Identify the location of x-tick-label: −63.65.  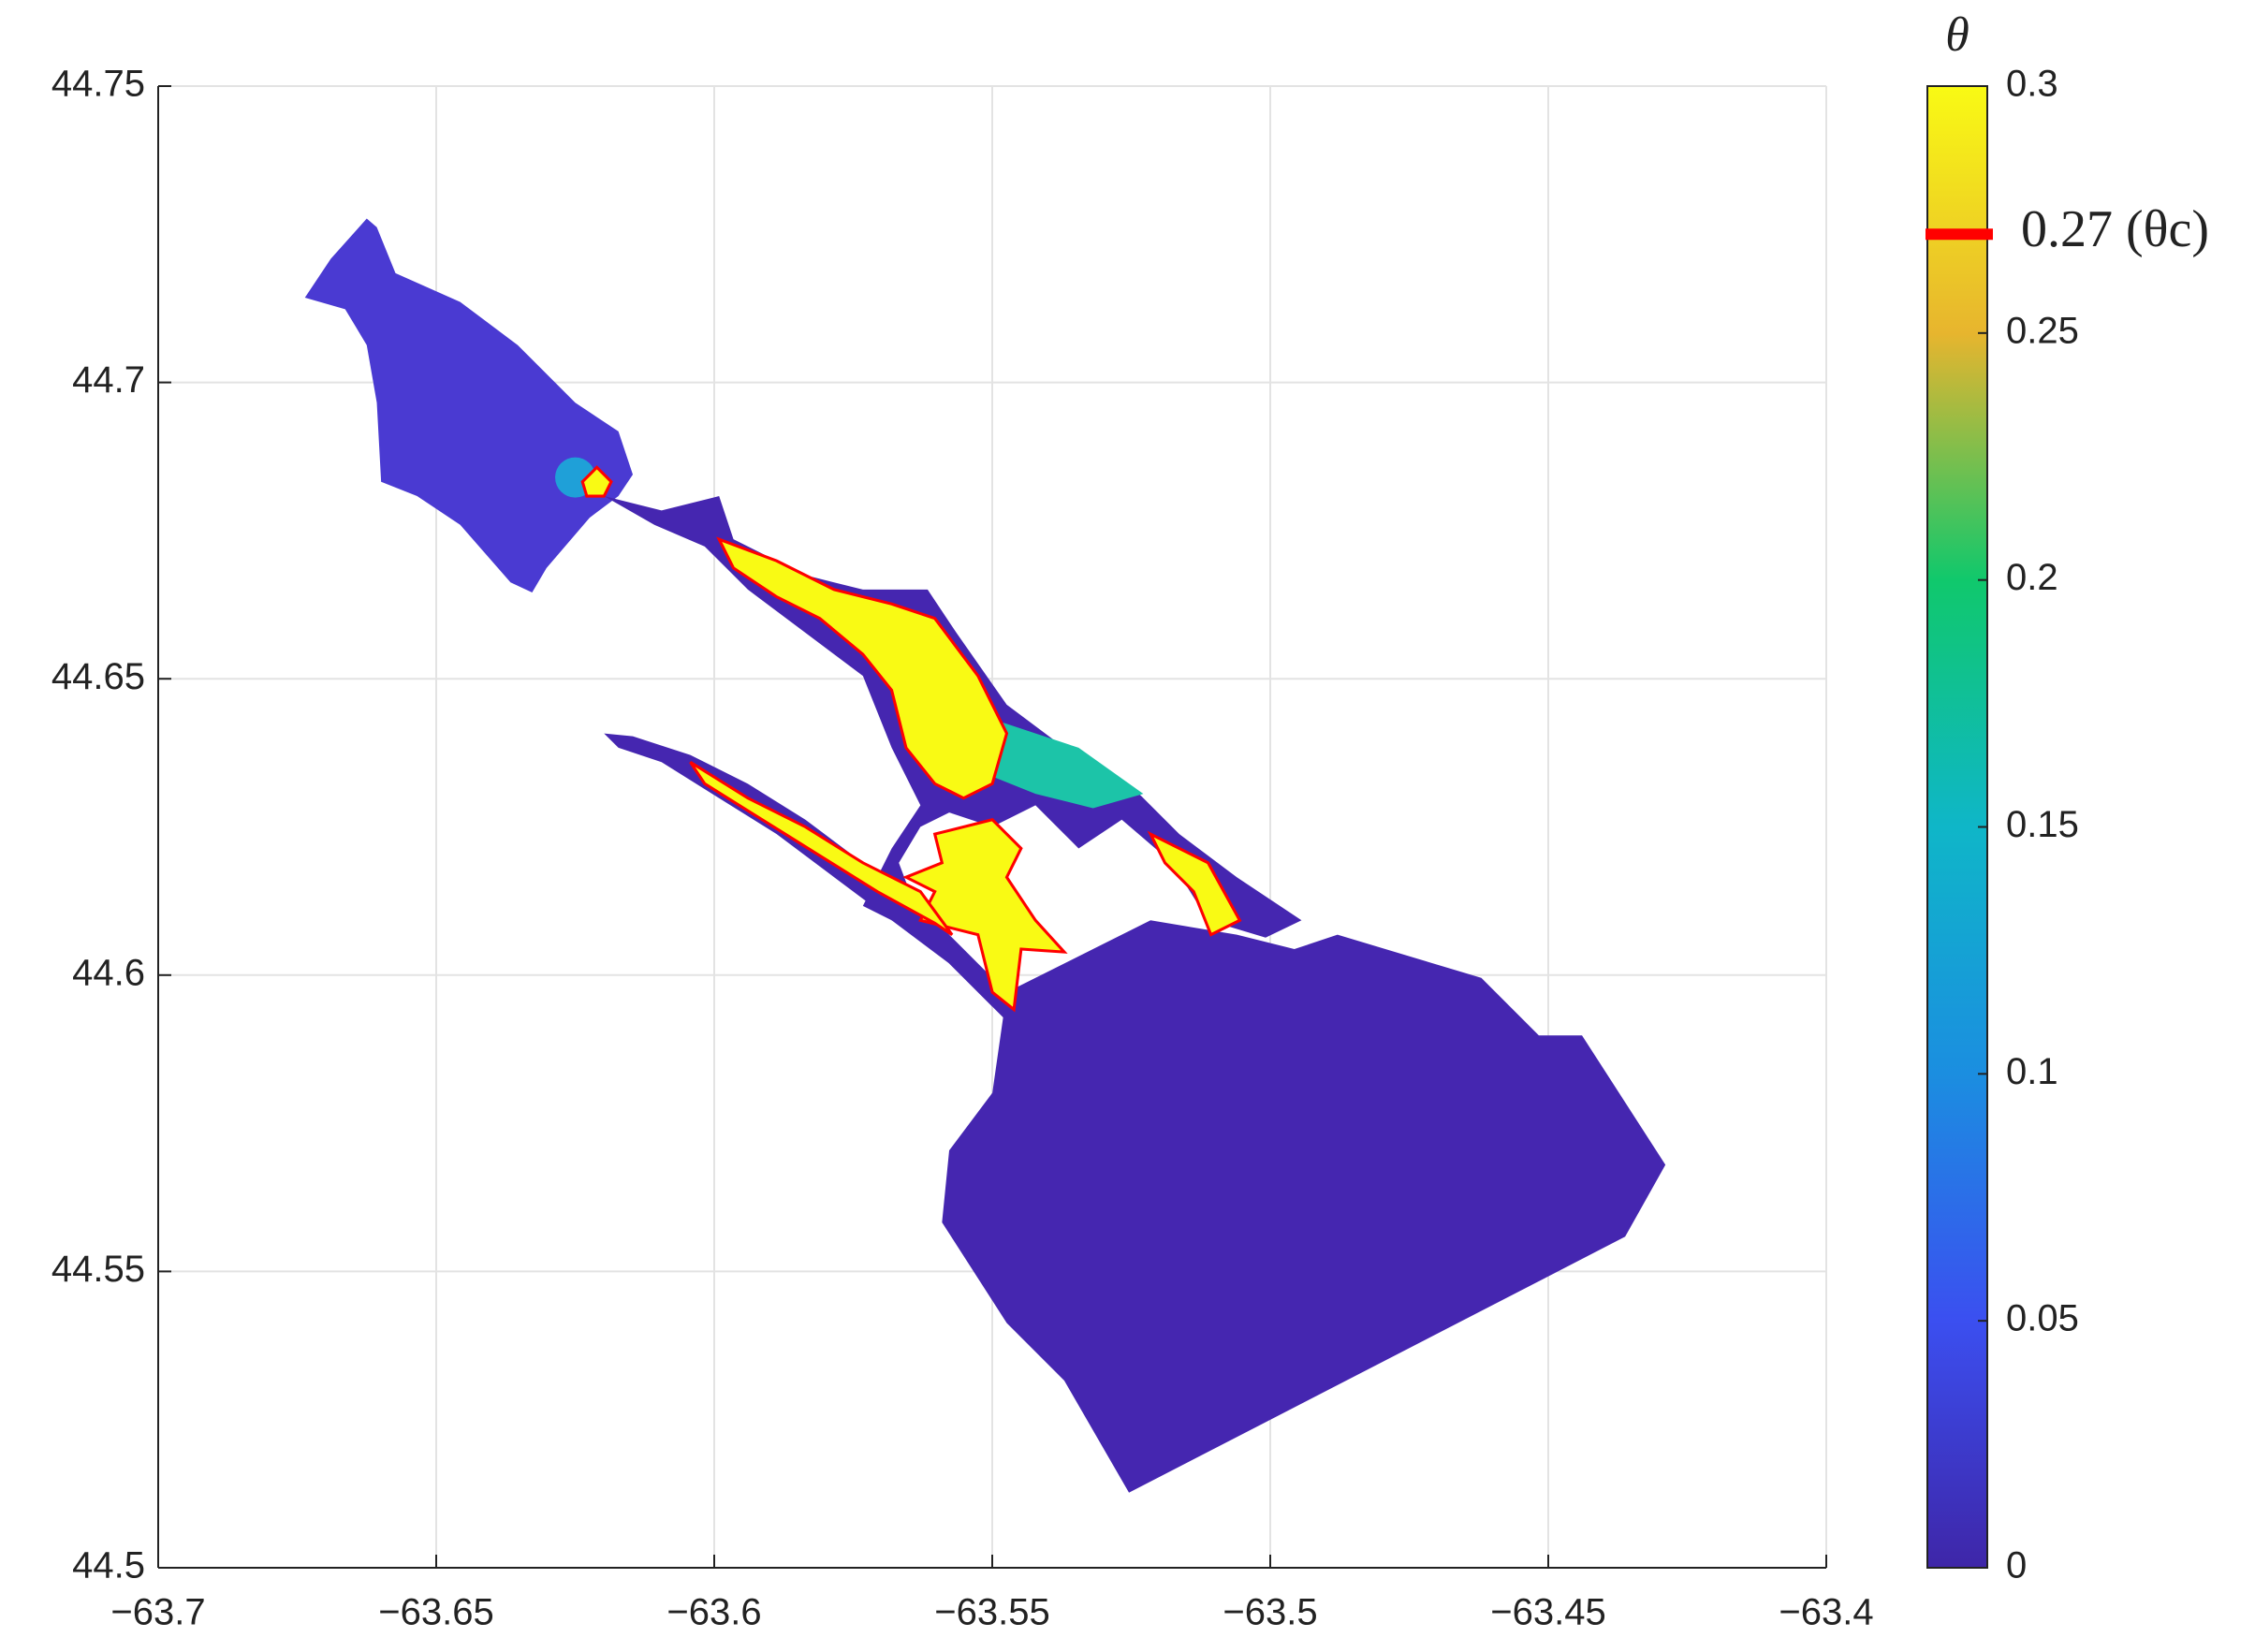
(435, 1612).